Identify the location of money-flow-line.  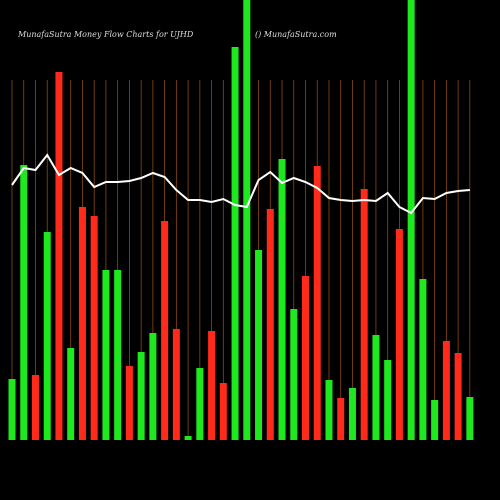
(240, 184).